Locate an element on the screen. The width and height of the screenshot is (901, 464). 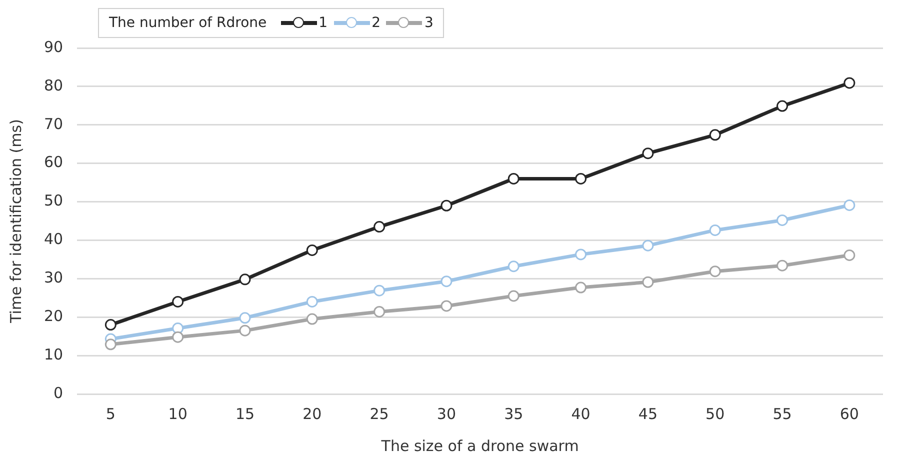
y-tick-label: 60 is located at coordinates (54, 162).